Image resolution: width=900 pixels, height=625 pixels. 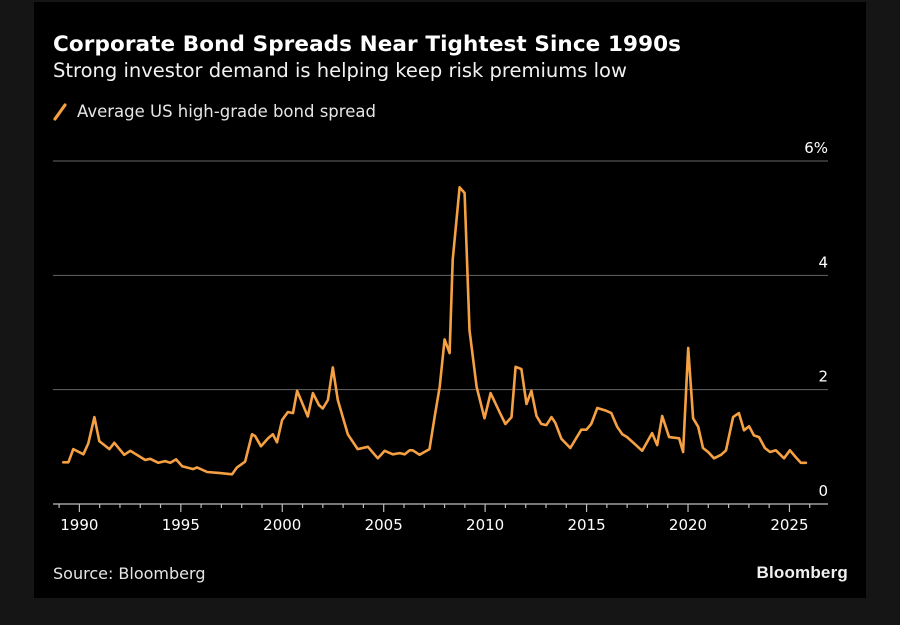 What do you see at coordinates (823, 262) in the screenshot?
I see `y-tick-label: 4` at bounding box center [823, 262].